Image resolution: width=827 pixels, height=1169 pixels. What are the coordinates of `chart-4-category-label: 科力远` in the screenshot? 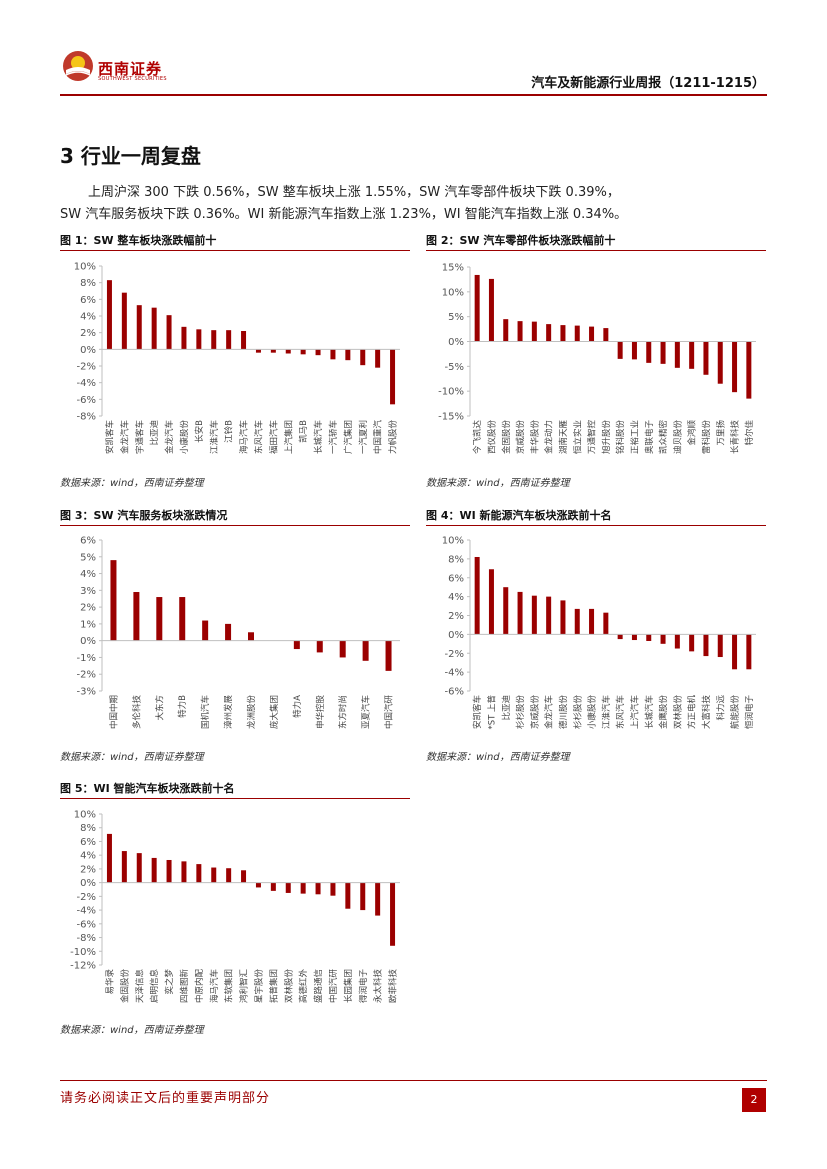 It's located at (720, 708).